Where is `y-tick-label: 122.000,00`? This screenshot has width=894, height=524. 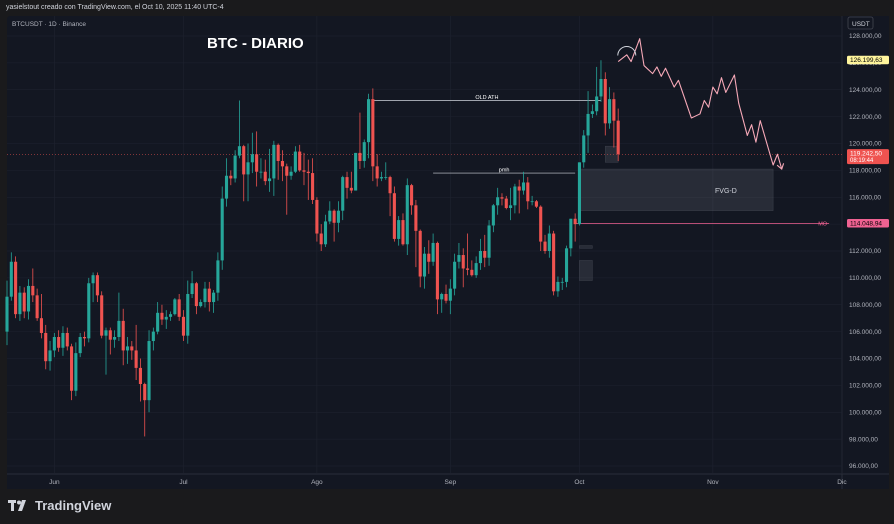
y-tick-label: 122.000,00 is located at coordinates (865, 117).